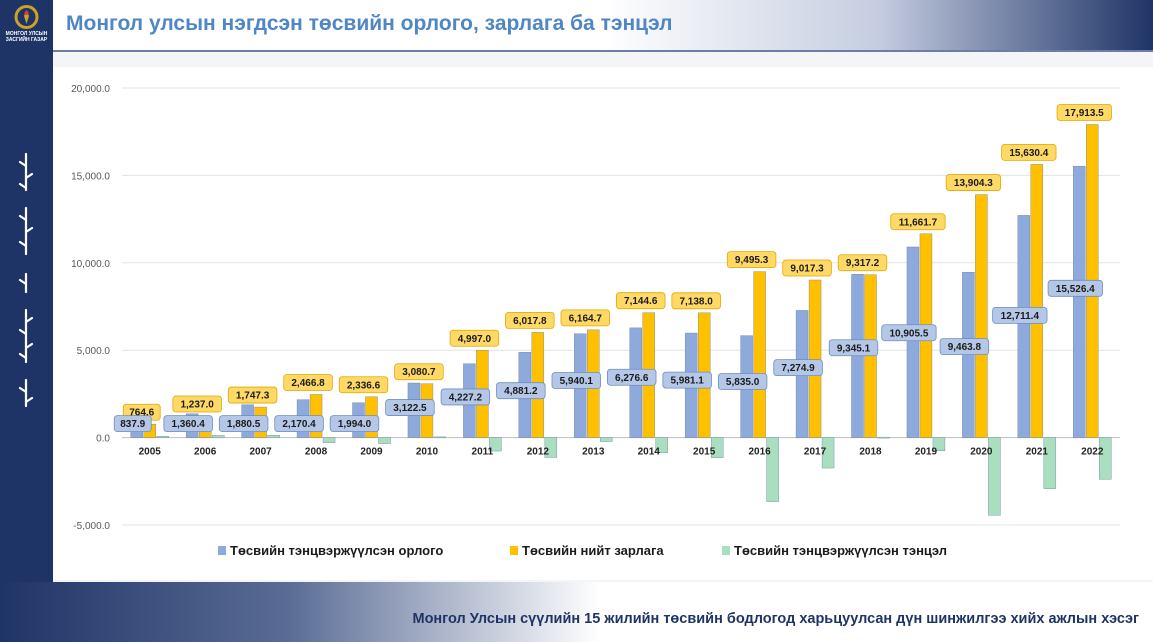 The height and width of the screenshot is (642, 1153). I want to click on expenditure-data-label-text: 17,913.5, so click(1084, 113).